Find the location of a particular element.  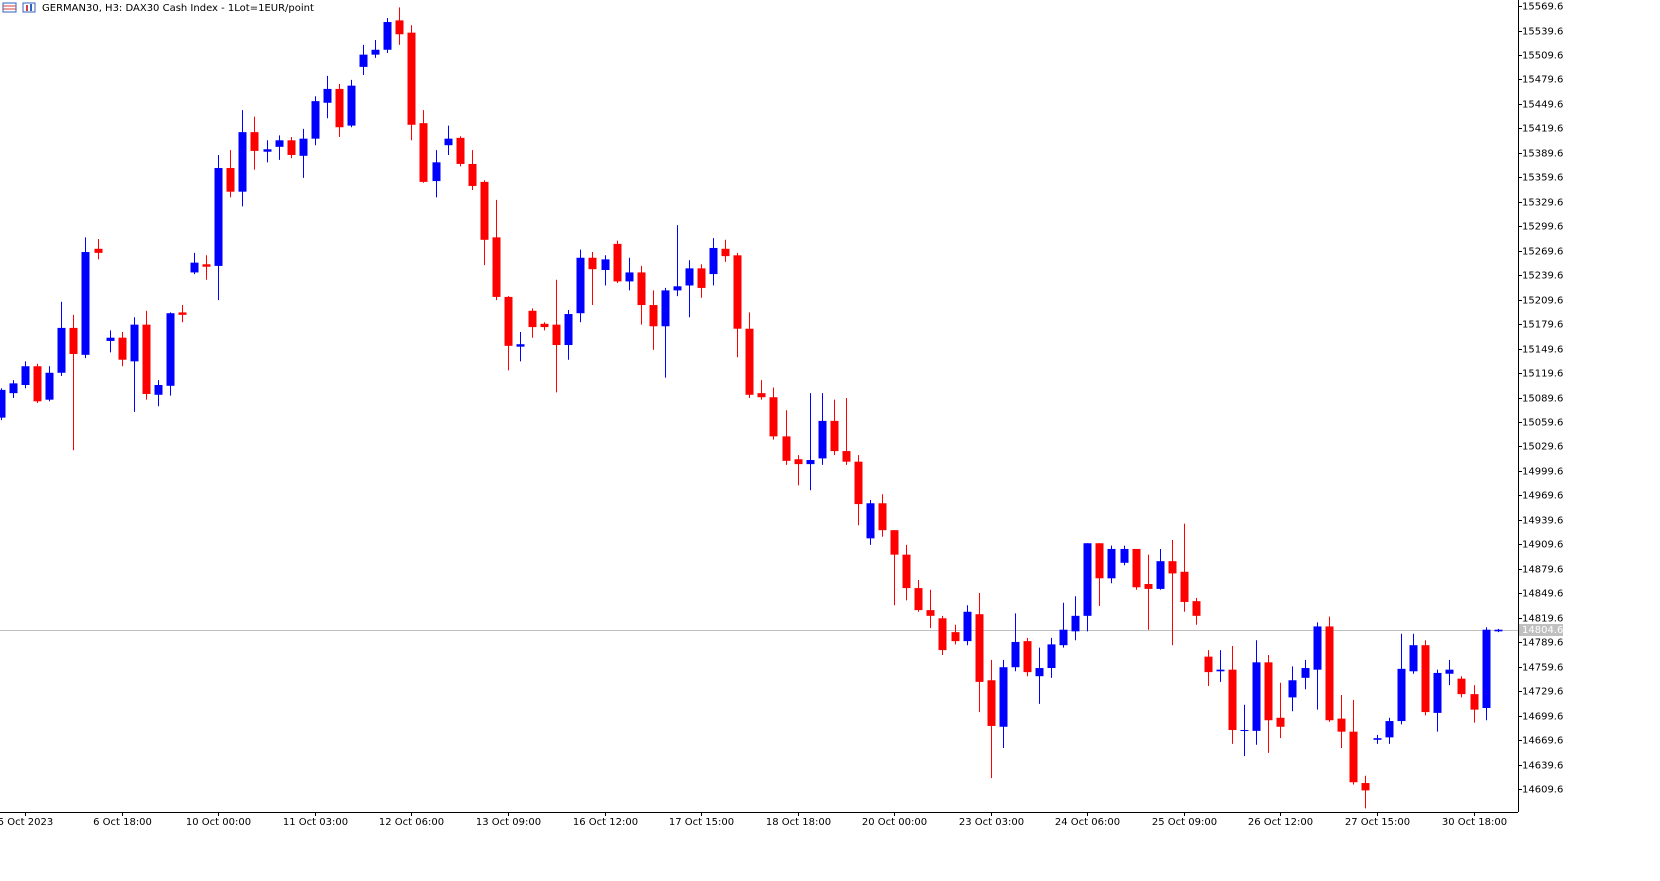

y-tick-label: 15359.6 is located at coordinates (1542, 178).